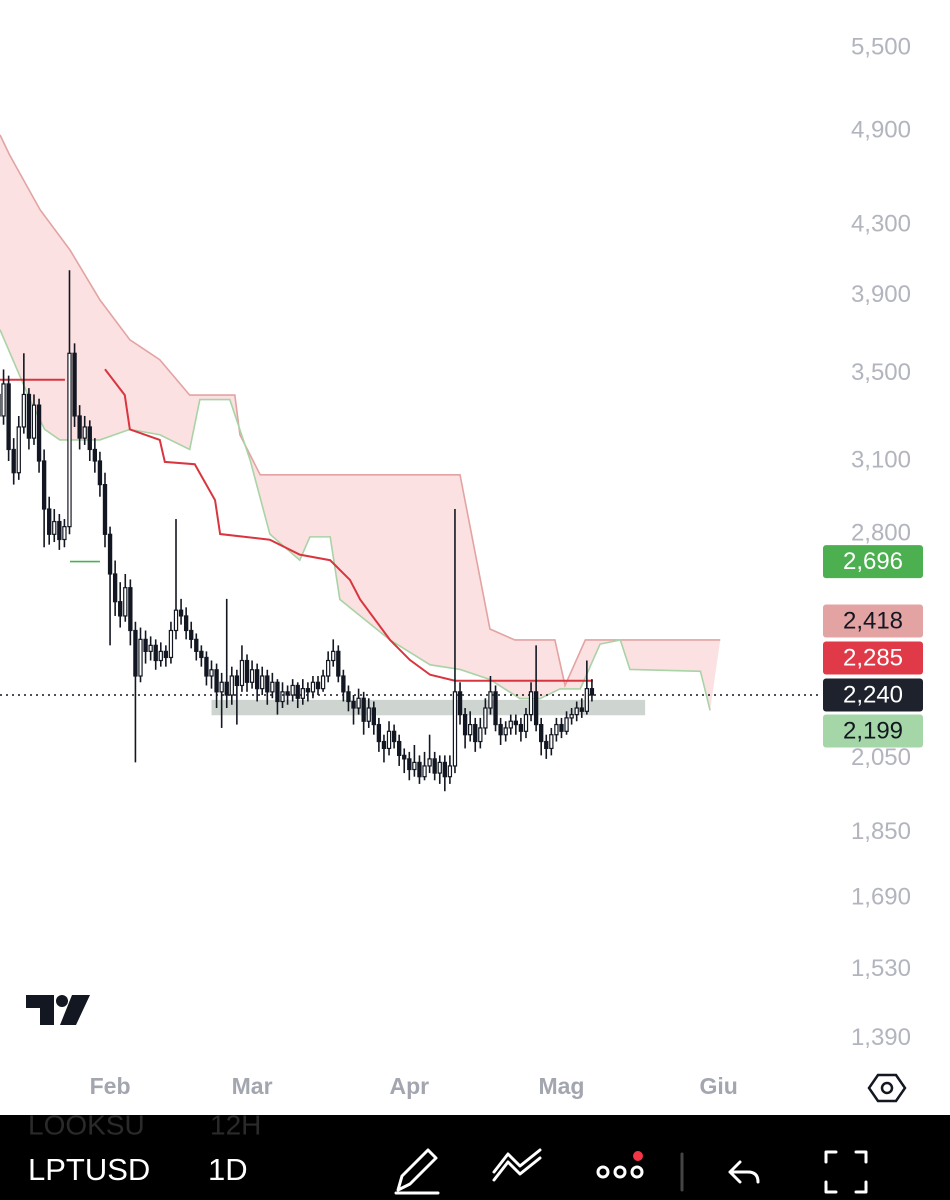 This screenshot has height=1200, width=950. Describe the element at coordinates (517, 1165) in the screenshot. I see `indicators-button` at that location.